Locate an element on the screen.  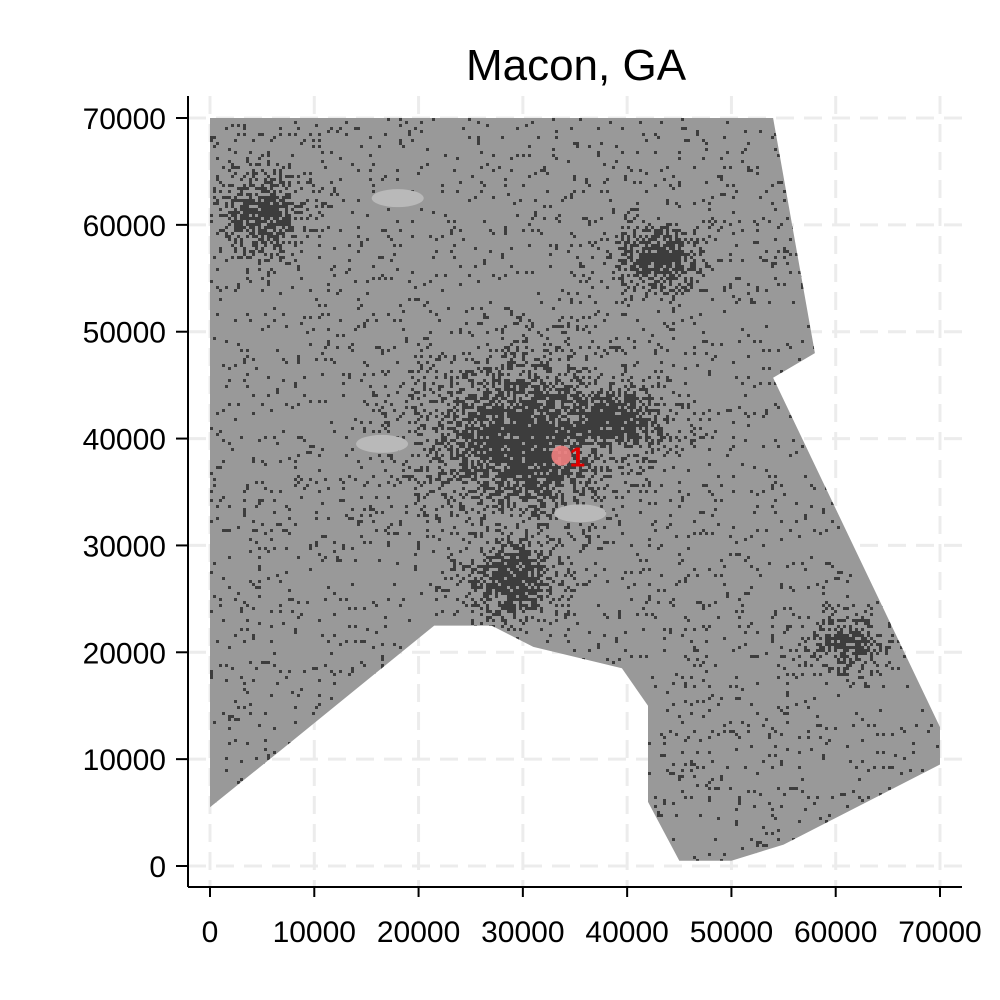
y-tick-label-1: 10000 is located at coordinates (124, 760).